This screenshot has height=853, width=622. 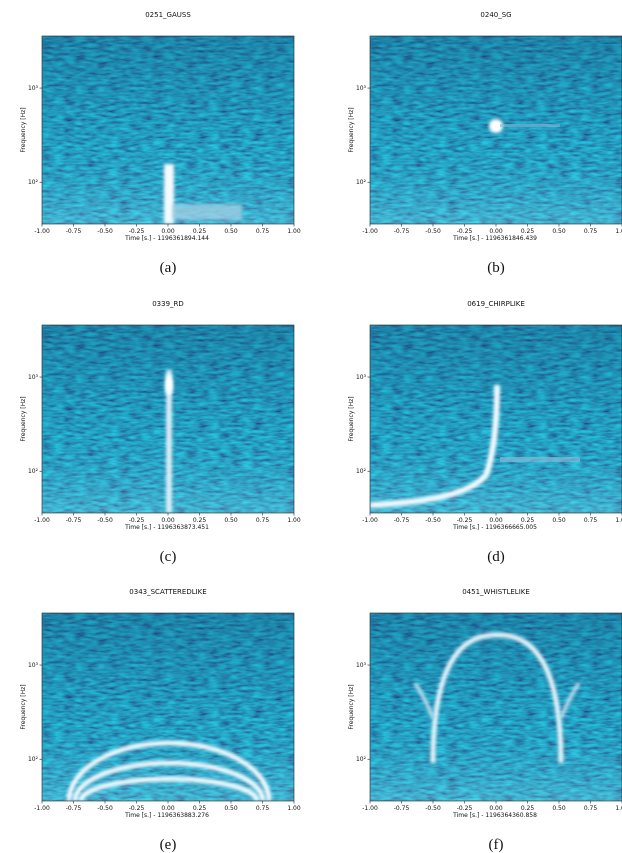 I want to click on panel-title: 0451_WHISTLELIKE, so click(x=496, y=592).